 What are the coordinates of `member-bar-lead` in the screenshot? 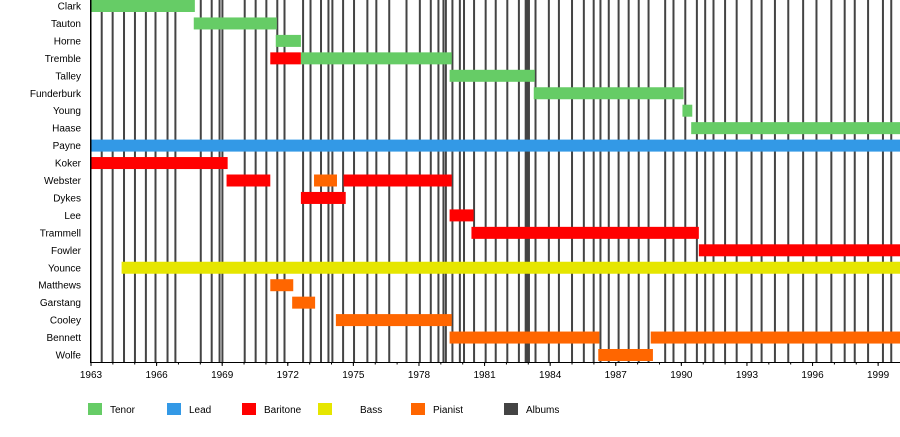 It's located at (495, 145).